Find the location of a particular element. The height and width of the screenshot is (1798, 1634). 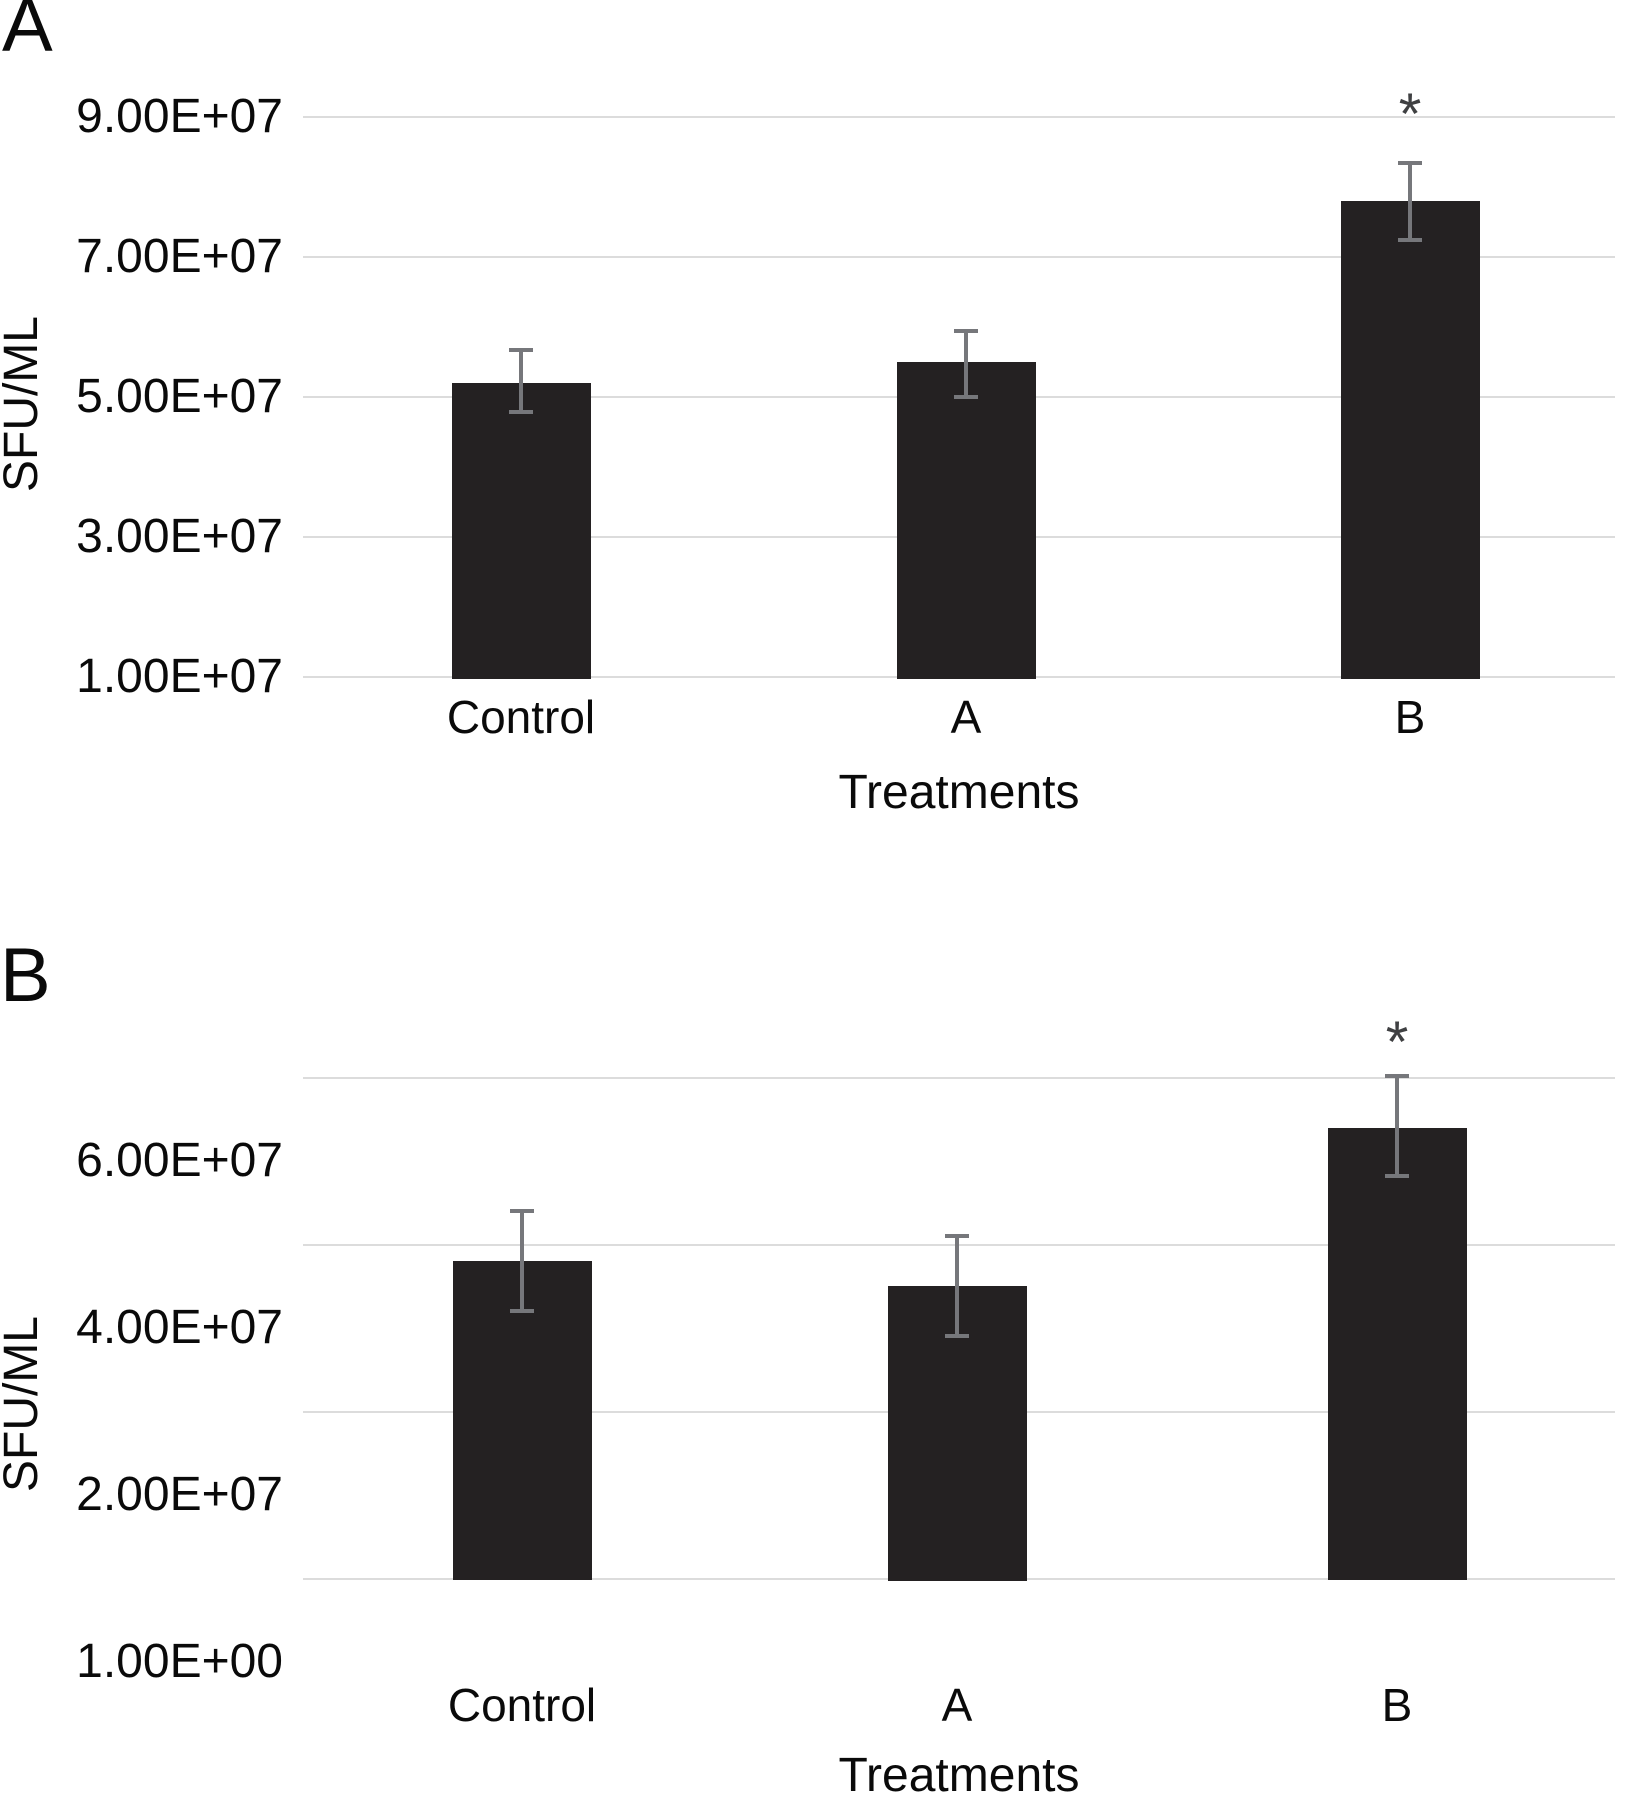

panel-b-letter: B is located at coordinates (25, 975).